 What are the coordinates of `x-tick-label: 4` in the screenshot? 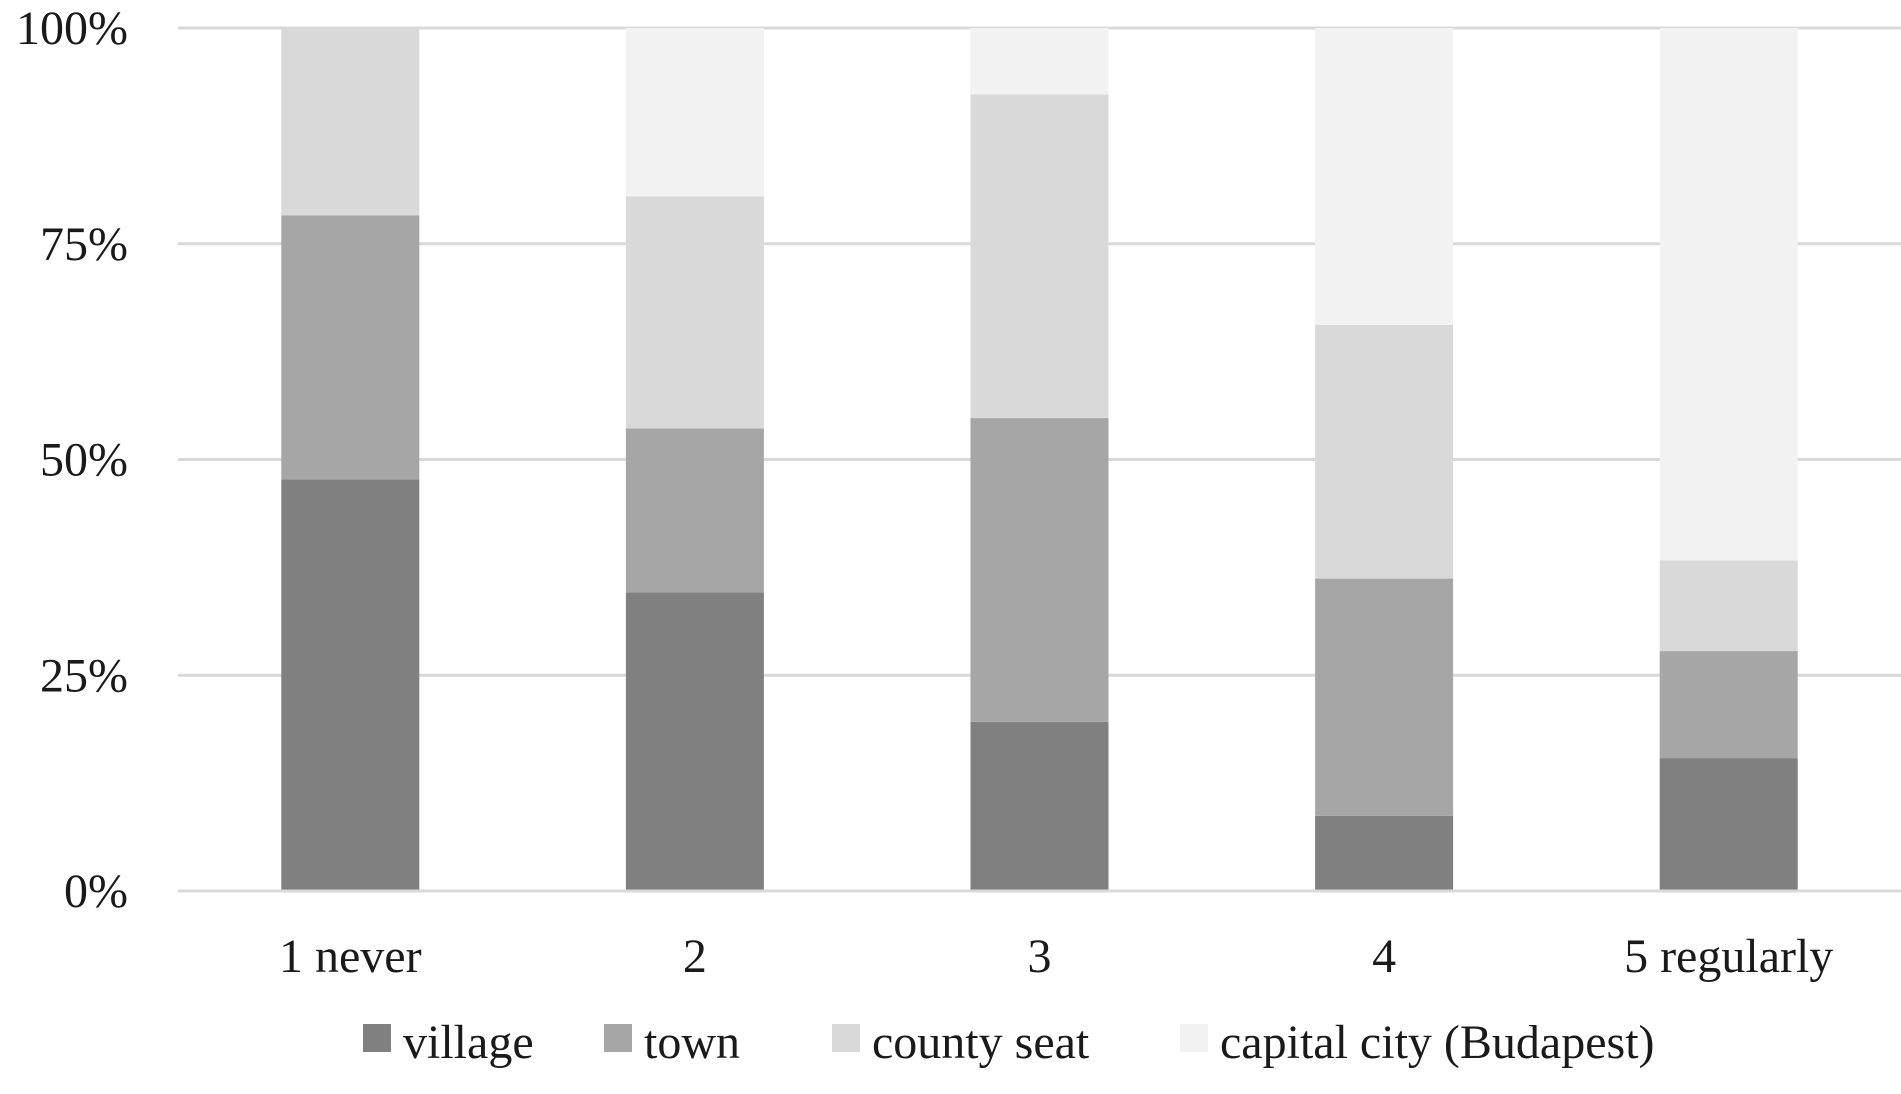 It's located at (1384, 956).